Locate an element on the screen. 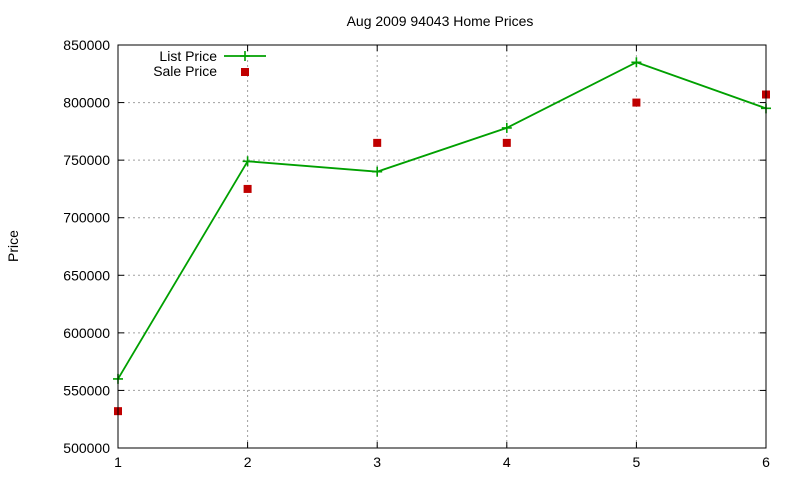 The height and width of the screenshot is (480, 800). y-tick-label: 750000 is located at coordinates (86, 160).